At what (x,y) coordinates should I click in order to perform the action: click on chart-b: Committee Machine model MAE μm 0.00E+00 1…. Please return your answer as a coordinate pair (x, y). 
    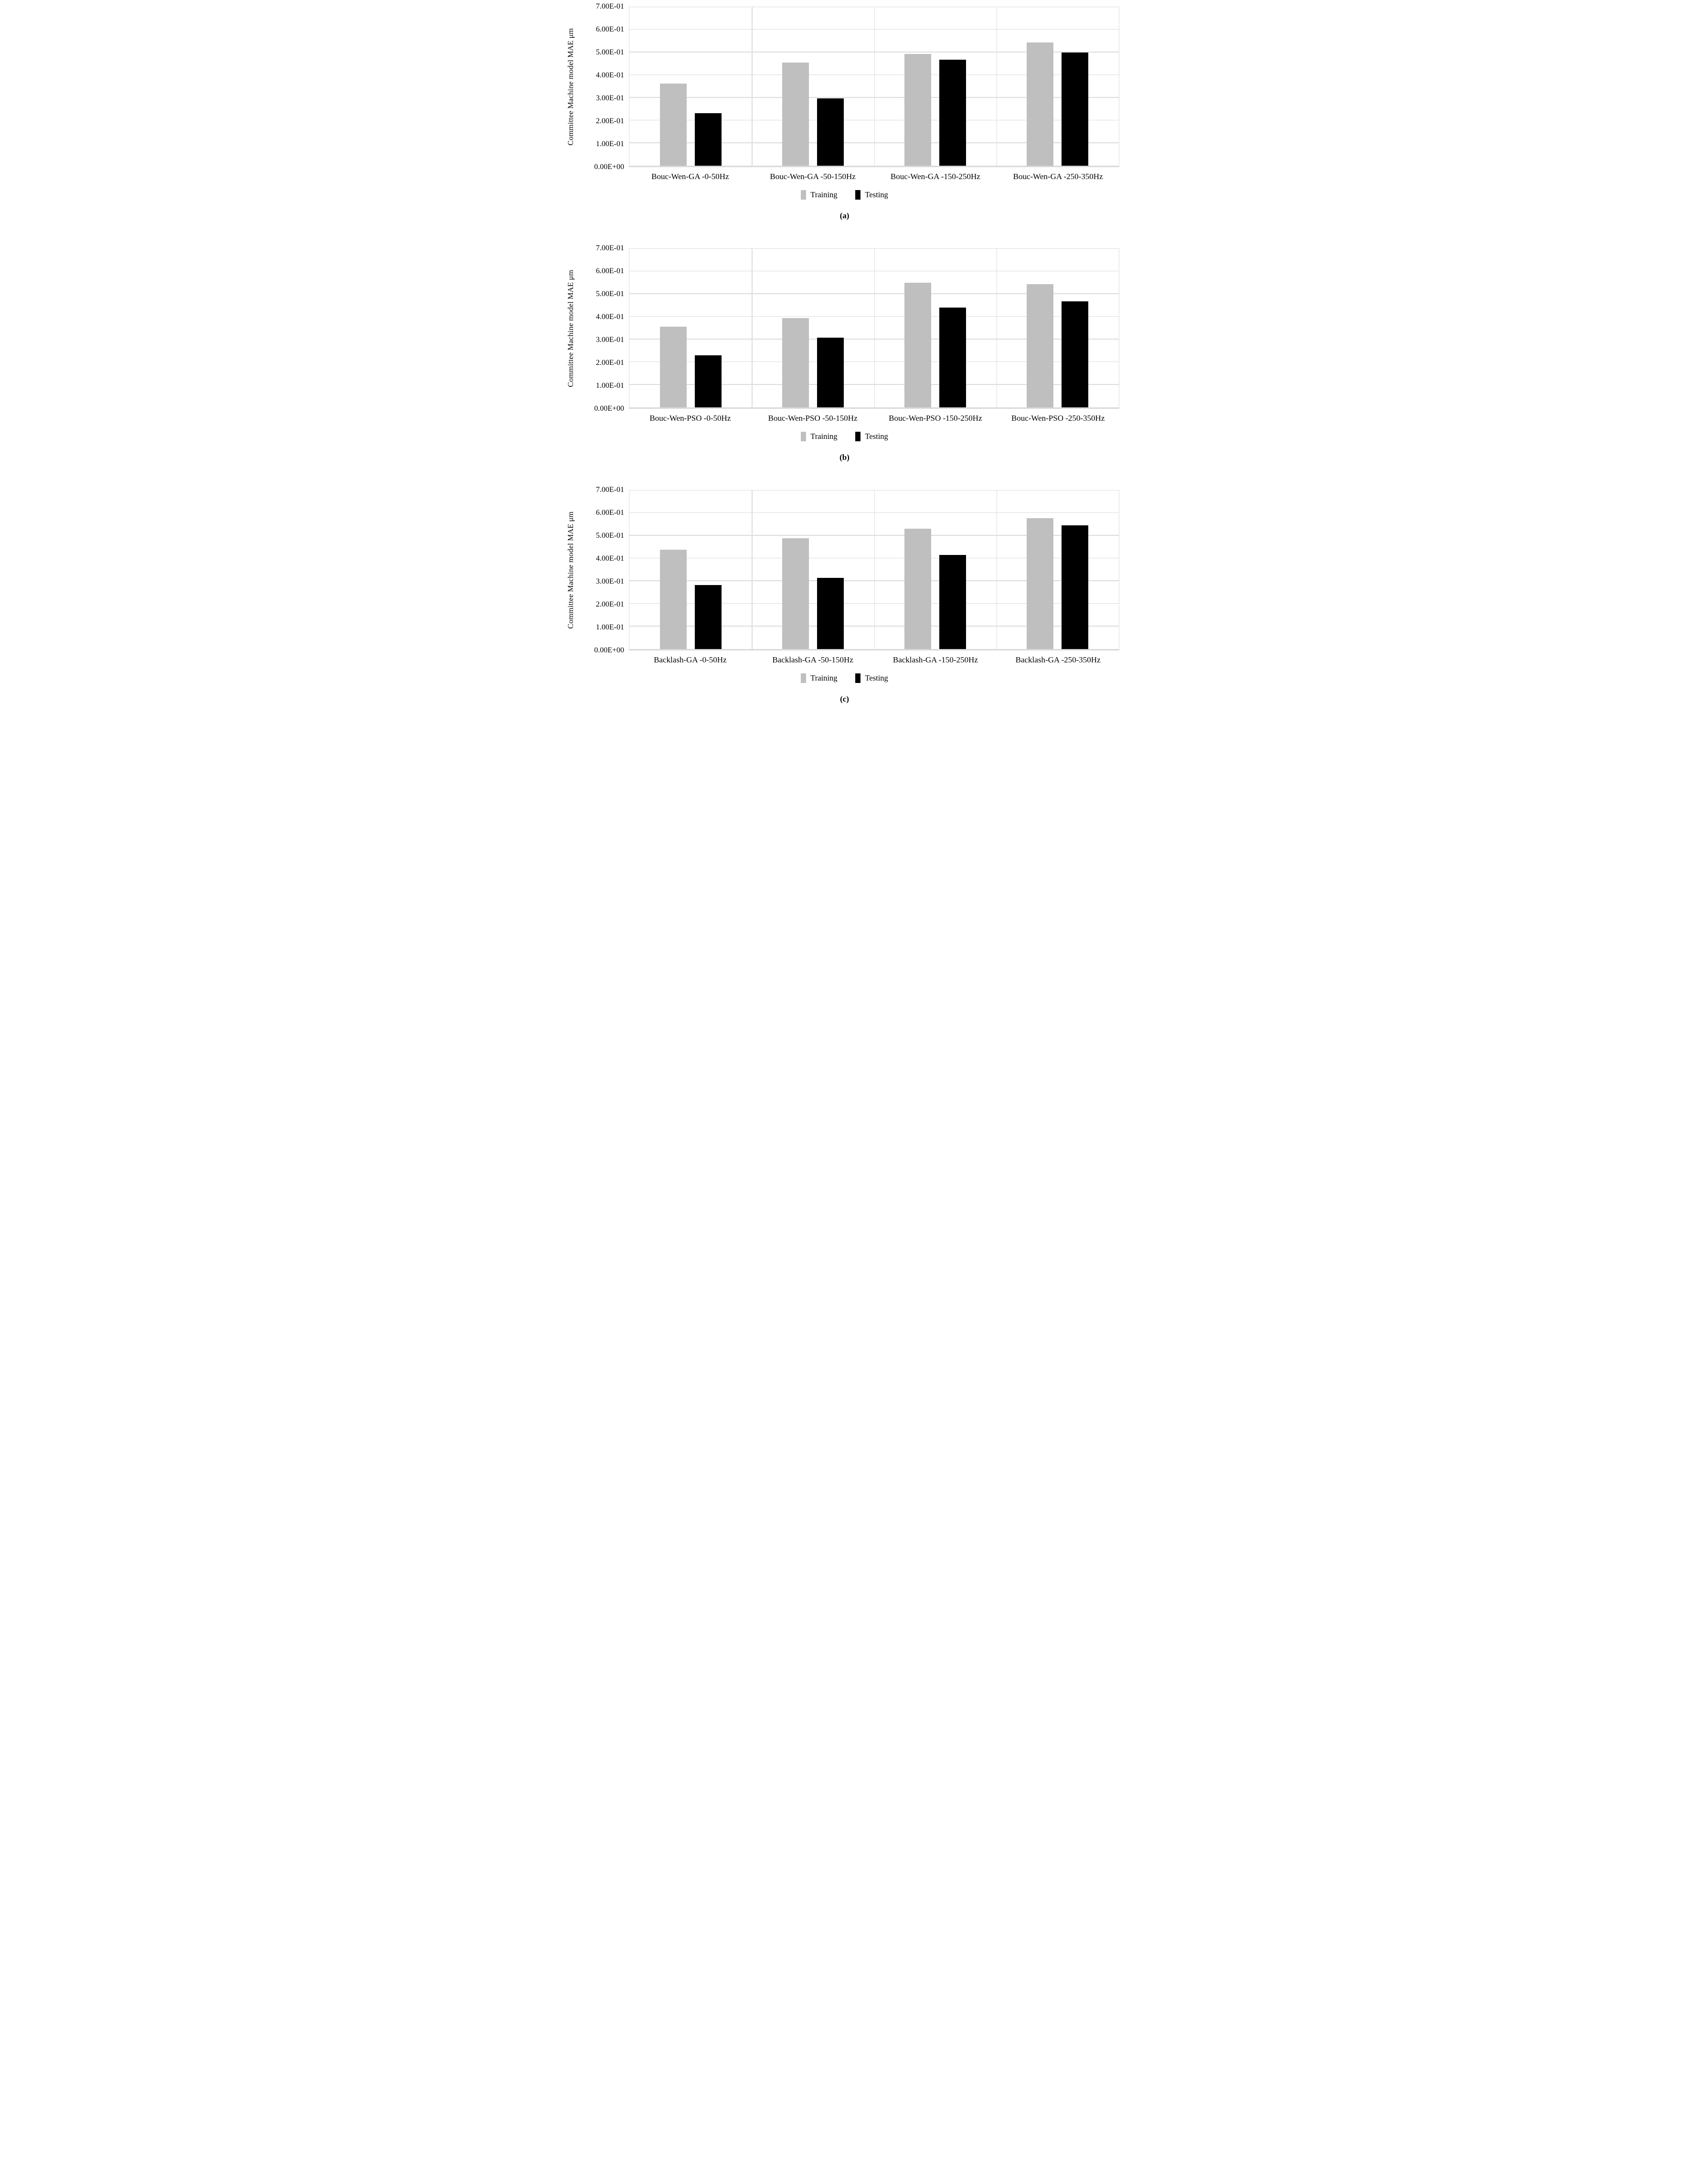
    Looking at the image, I should click on (844, 366).